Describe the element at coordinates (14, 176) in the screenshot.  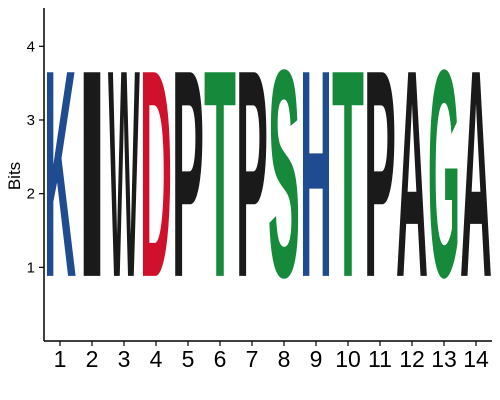
I see `y-axis-title: Bits` at that location.